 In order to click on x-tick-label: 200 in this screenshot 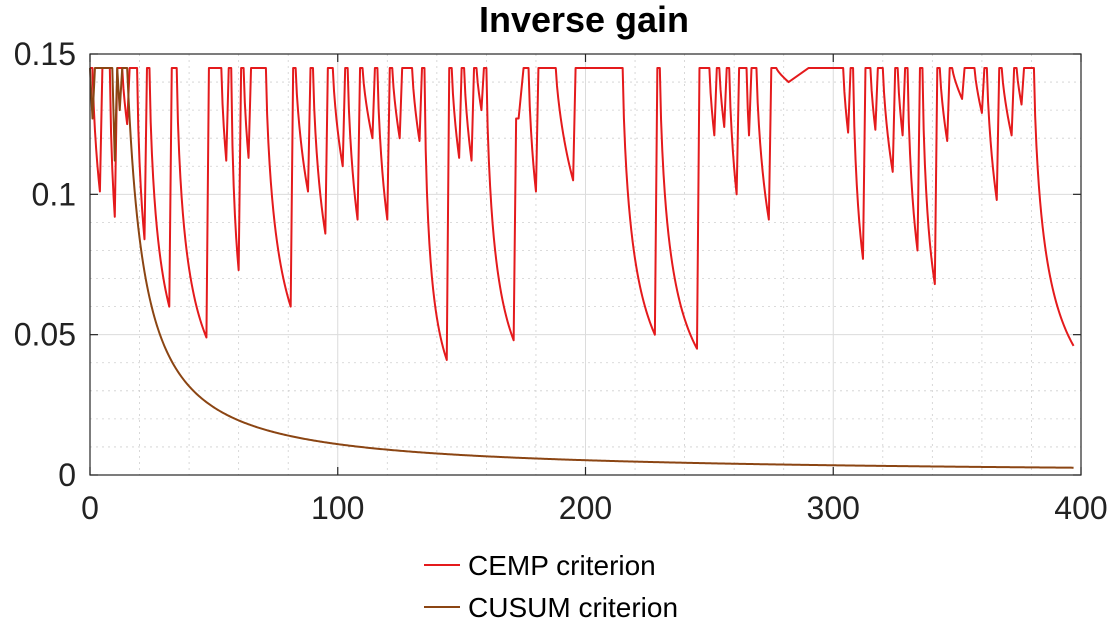, I will do `click(585, 508)`.